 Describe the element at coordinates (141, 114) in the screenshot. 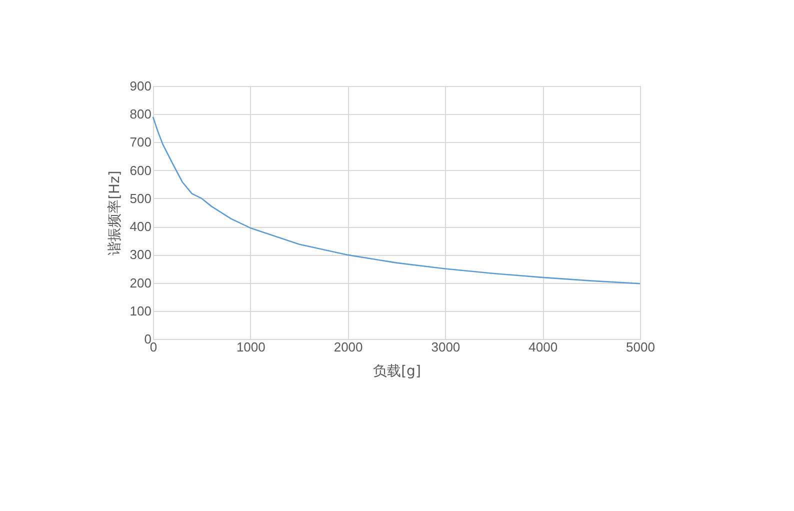

I see `y-tick-label: 800` at that location.